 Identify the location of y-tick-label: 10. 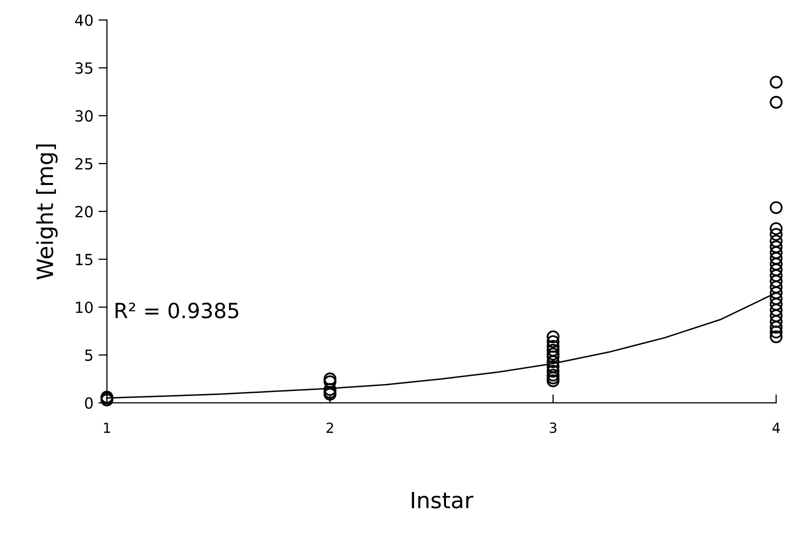
(84, 308).